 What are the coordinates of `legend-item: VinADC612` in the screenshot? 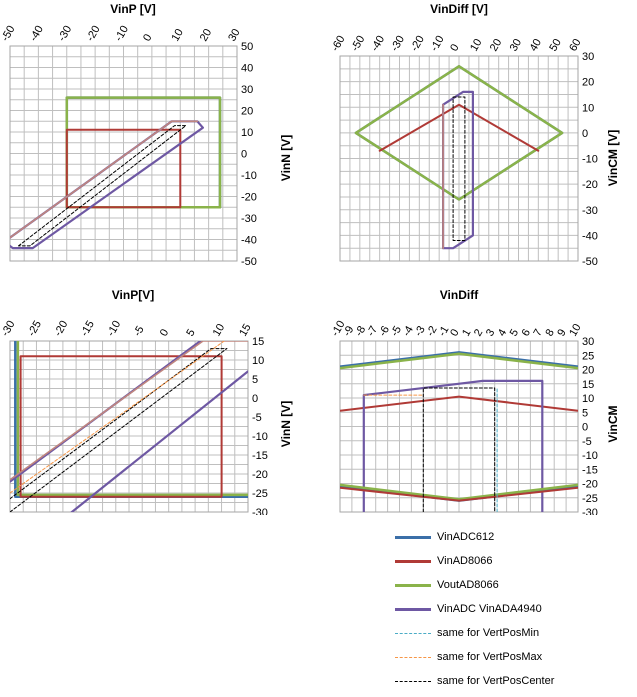 It's located at (510, 537).